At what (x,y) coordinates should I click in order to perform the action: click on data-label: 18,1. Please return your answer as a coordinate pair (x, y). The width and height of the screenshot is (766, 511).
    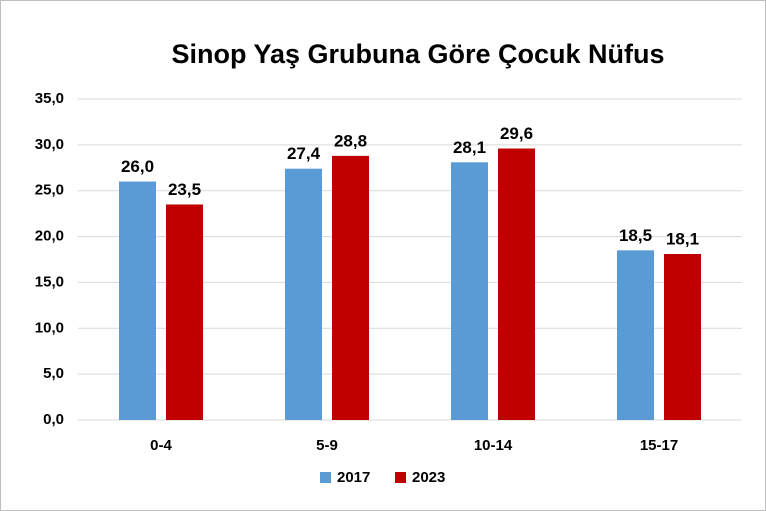
    Looking at the image, I should click on (682, 238).